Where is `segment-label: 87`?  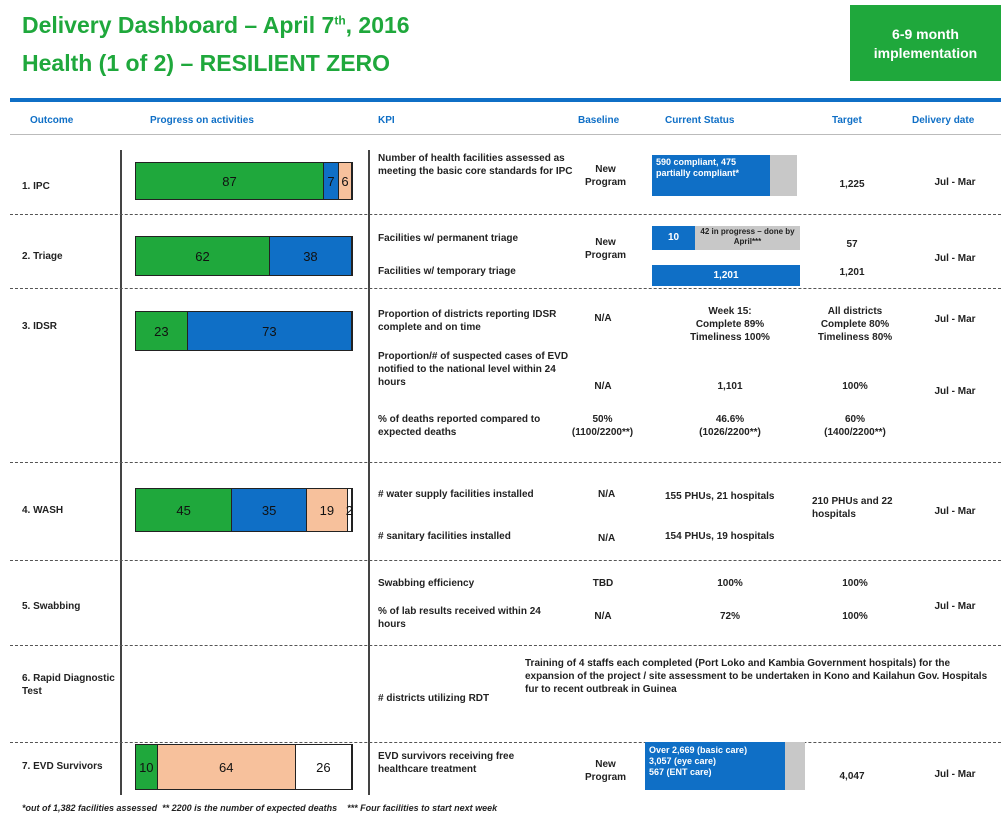
segment-label: 87 is located at coordinates (229, 181).